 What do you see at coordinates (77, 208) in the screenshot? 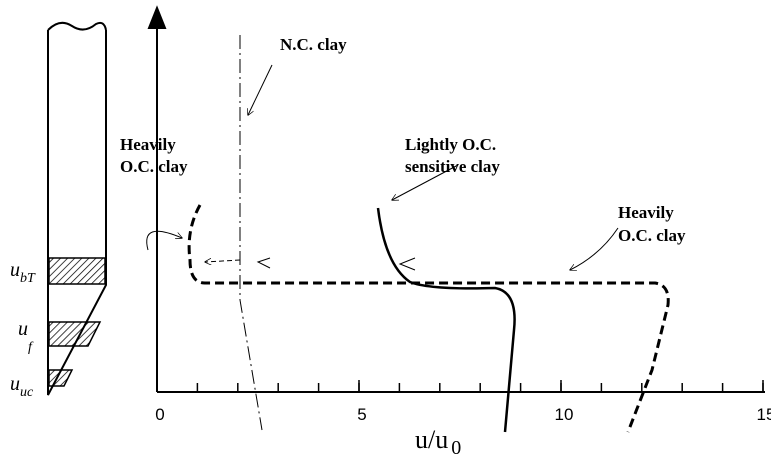
I see `cone` at bounding box center [77, 208].